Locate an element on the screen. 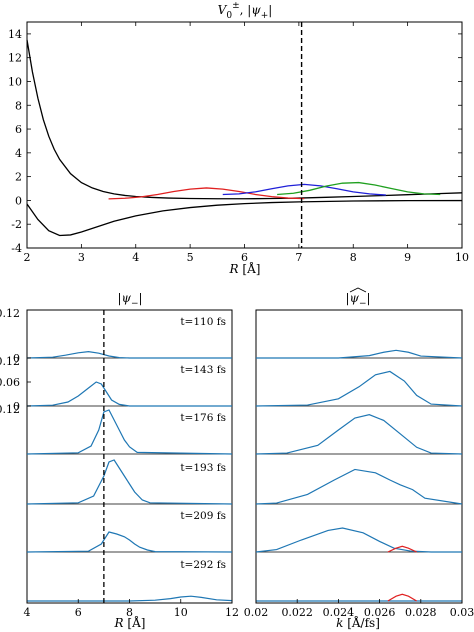 This screenshot has height=632, width=474. top-y-tick-label: 0 is located at coordinates (18, 200).